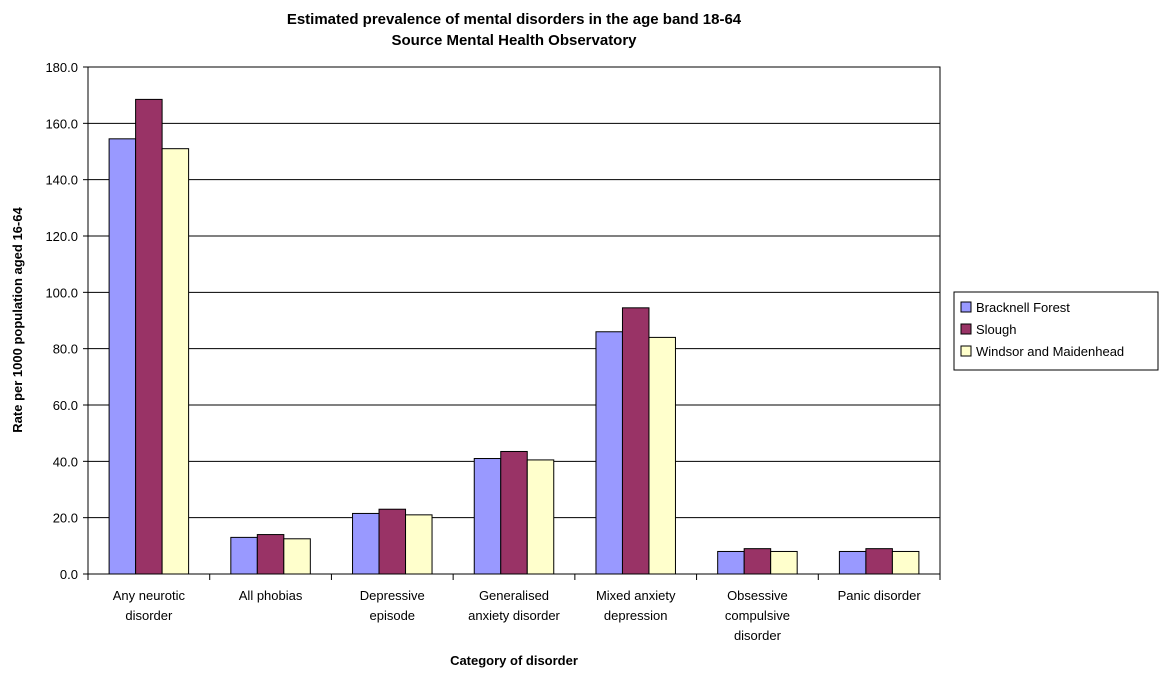  What do you see at coordinates (65, 349) in the screenshot?
I see `y-tick-label: 80.0` at bounding box center [65, 349].